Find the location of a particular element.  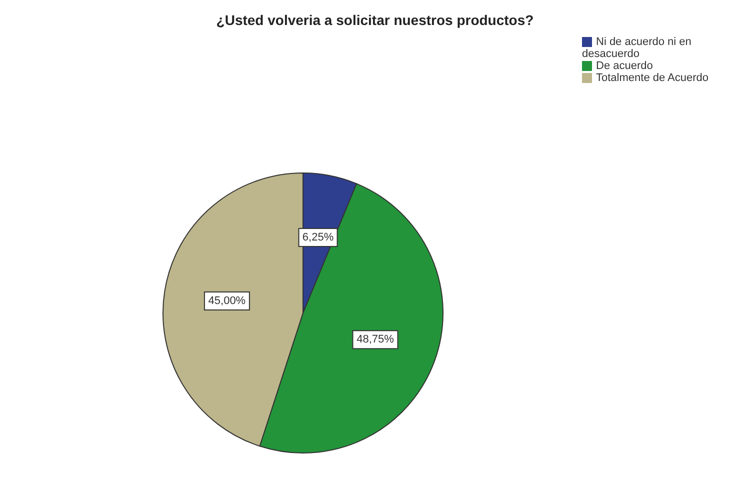

legend-label: De acuerdo is located at coordinates (624, 66).